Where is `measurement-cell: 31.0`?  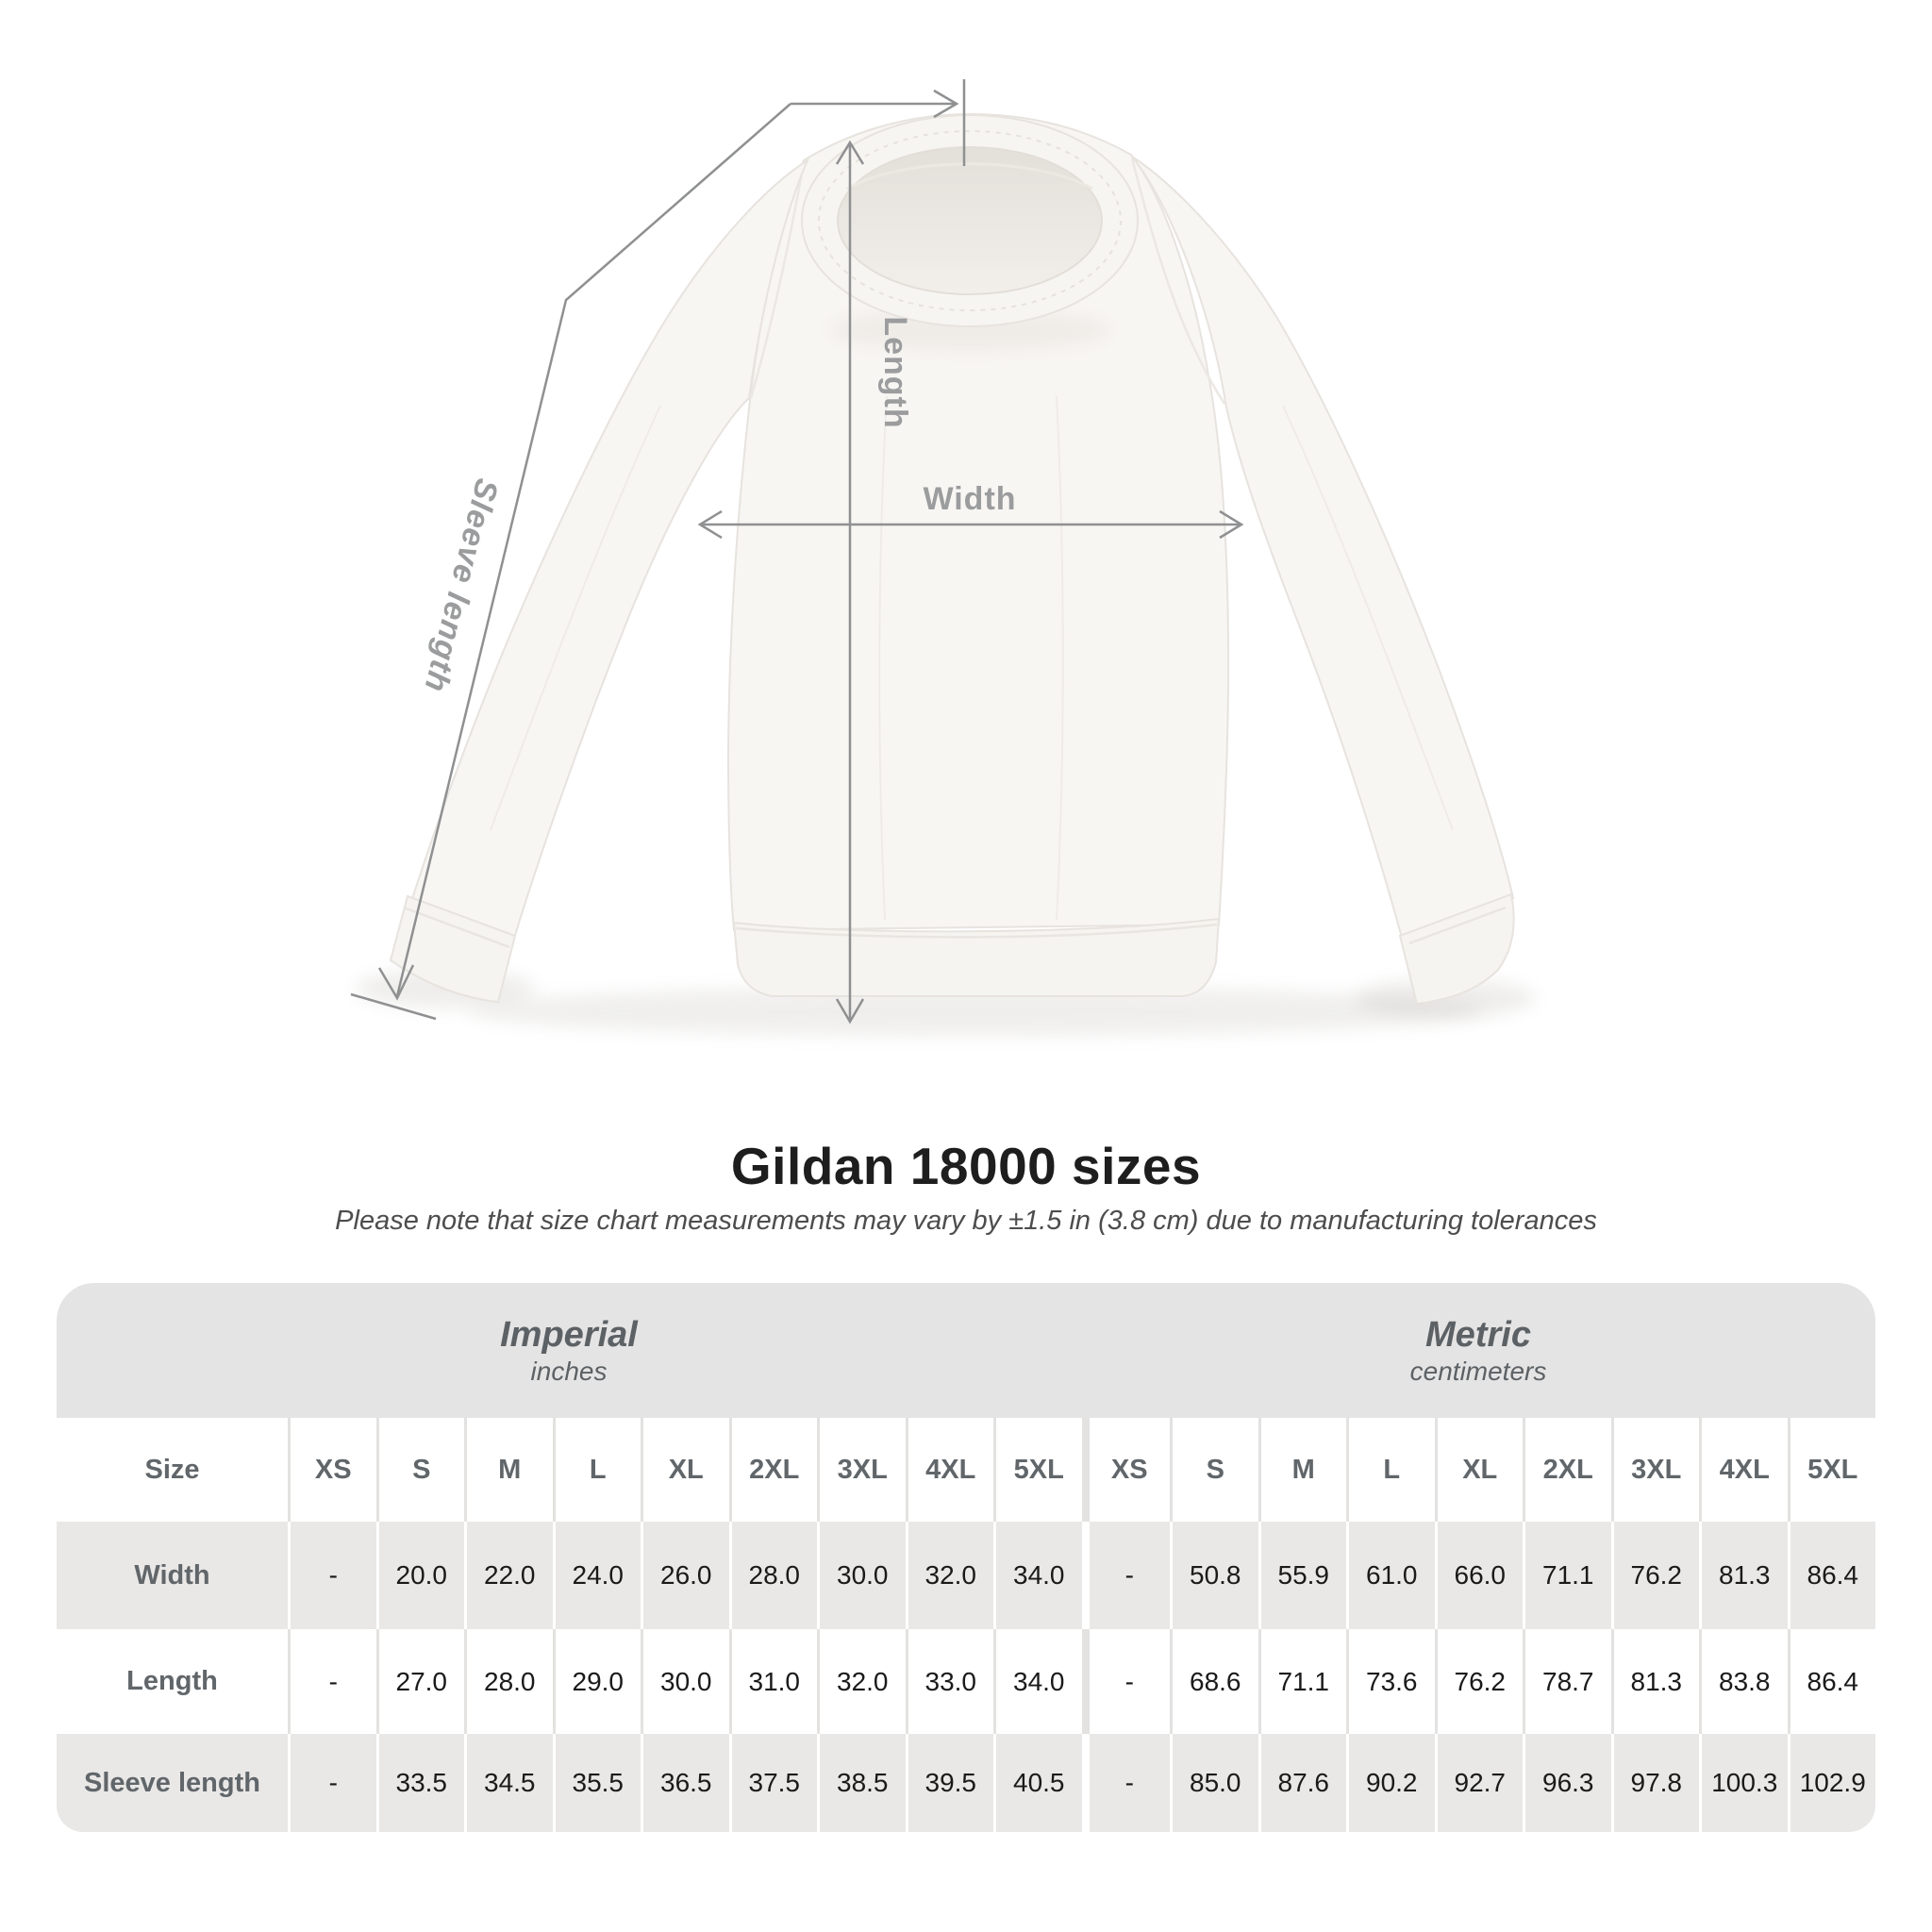 measurement-cell: 31.0 is located at coordinates (773, 1682).